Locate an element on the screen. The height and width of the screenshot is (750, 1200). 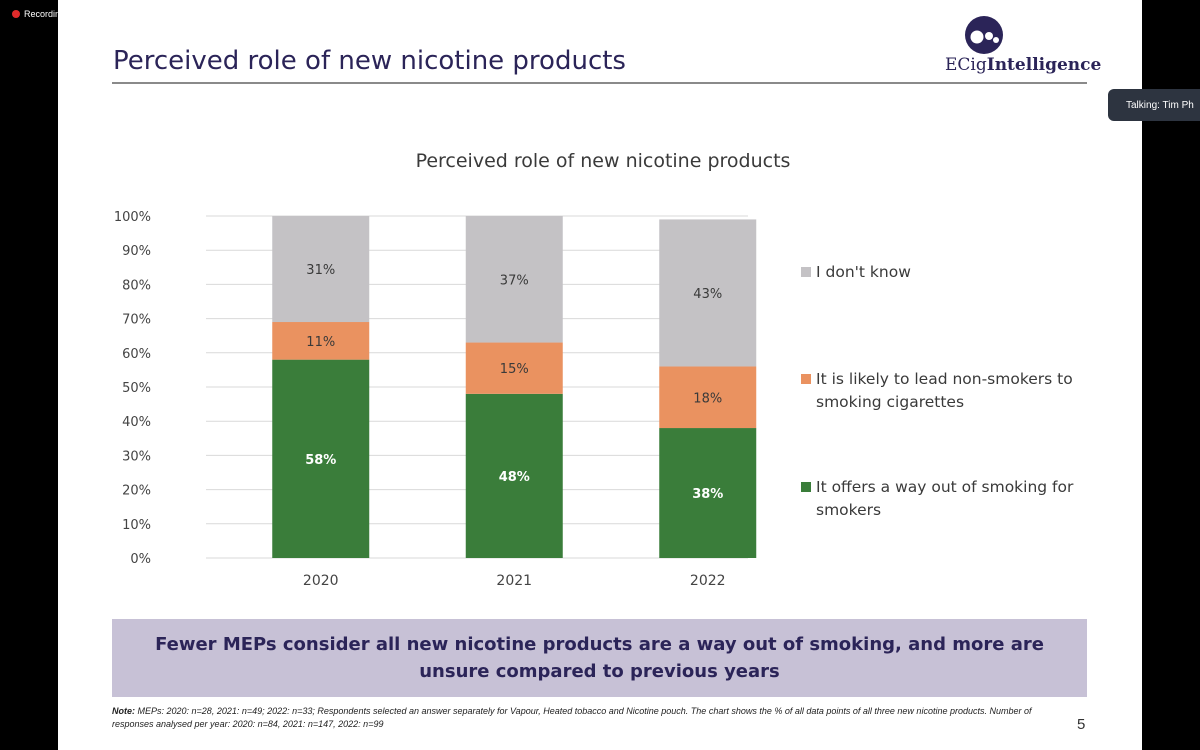
x-tick-label: 2022 is located at coordinates (708, 581).